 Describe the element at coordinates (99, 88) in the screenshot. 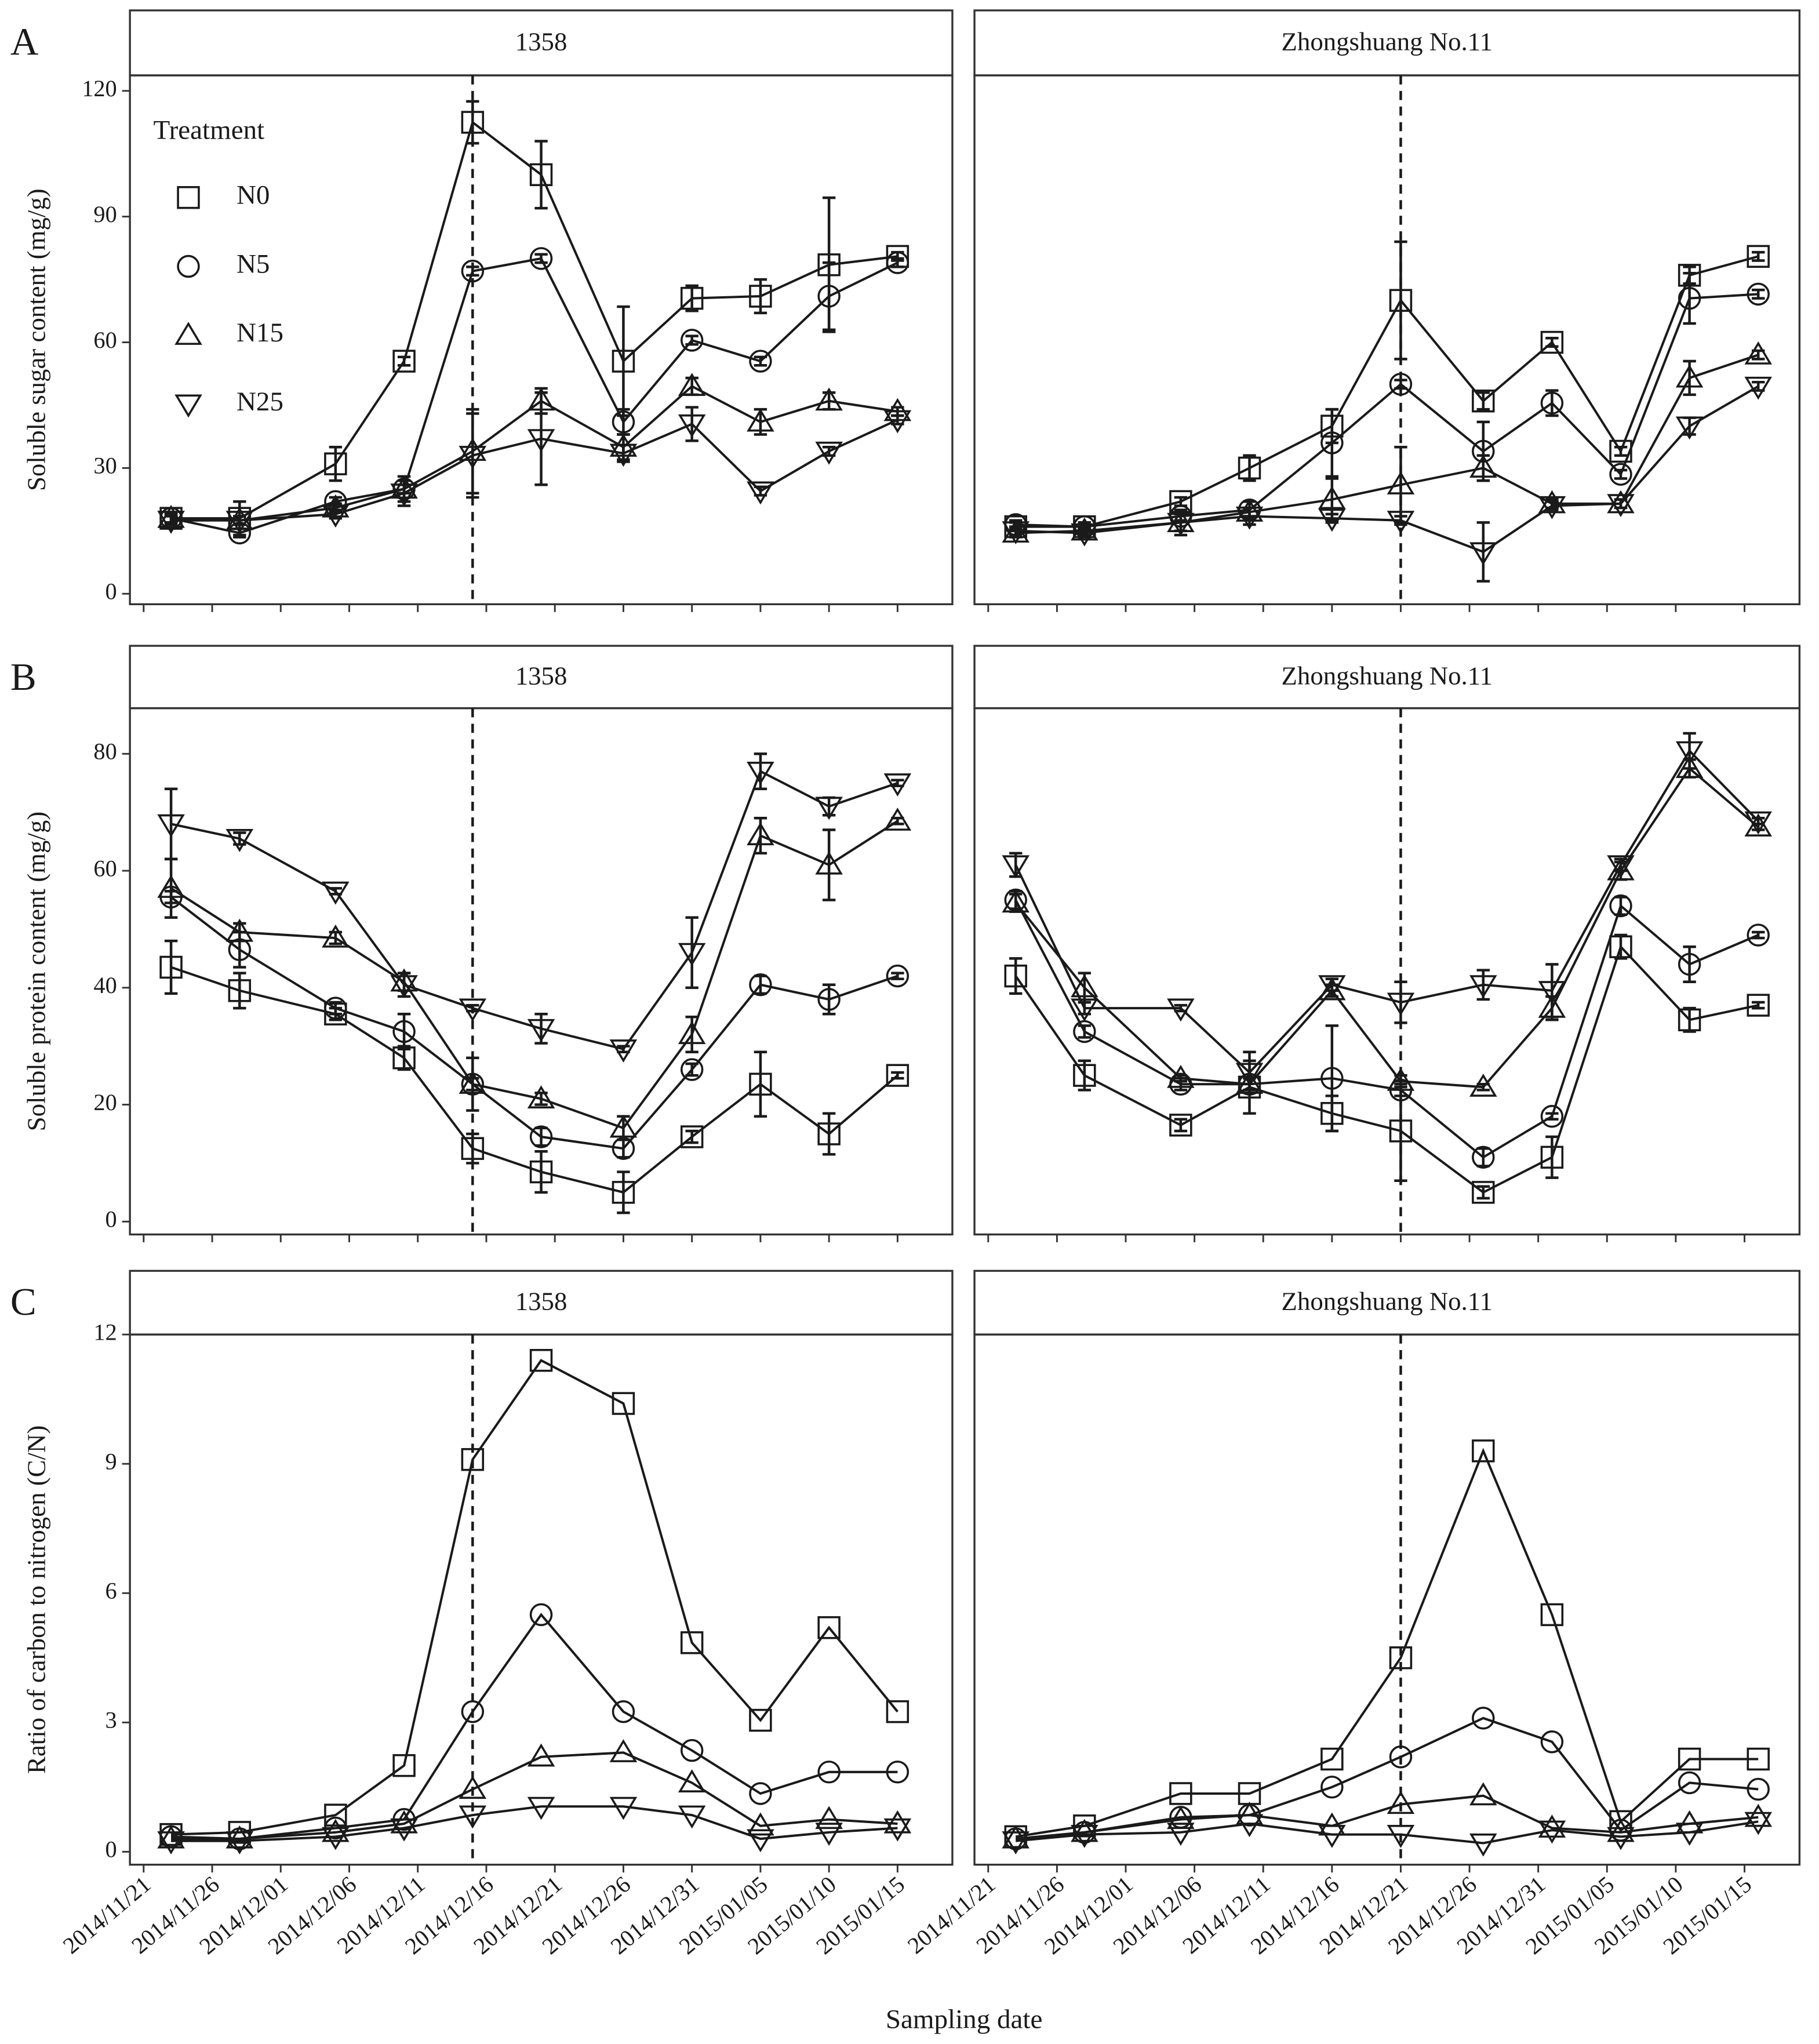

I see `y-tick-label: 120` at that location.